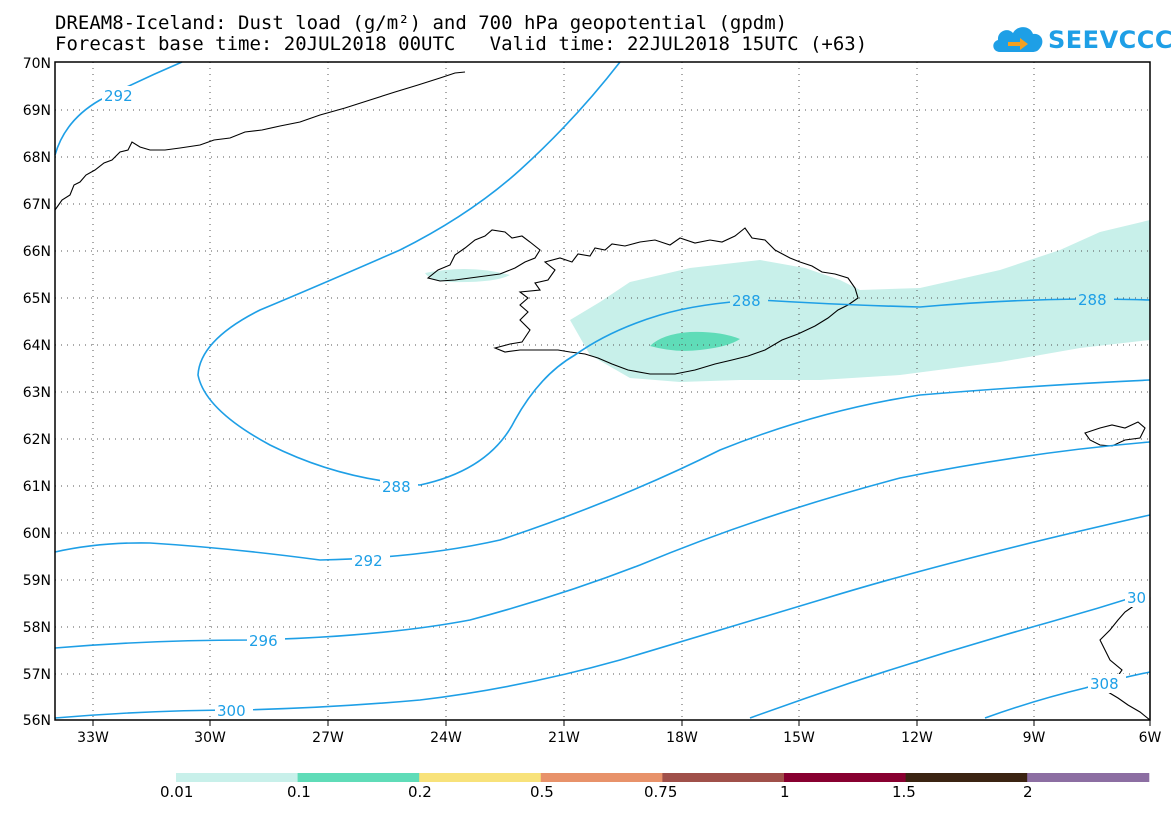  Describe the element at coordinates (231, 711) in the screenshot. I see `contour-label: 300` at that location.